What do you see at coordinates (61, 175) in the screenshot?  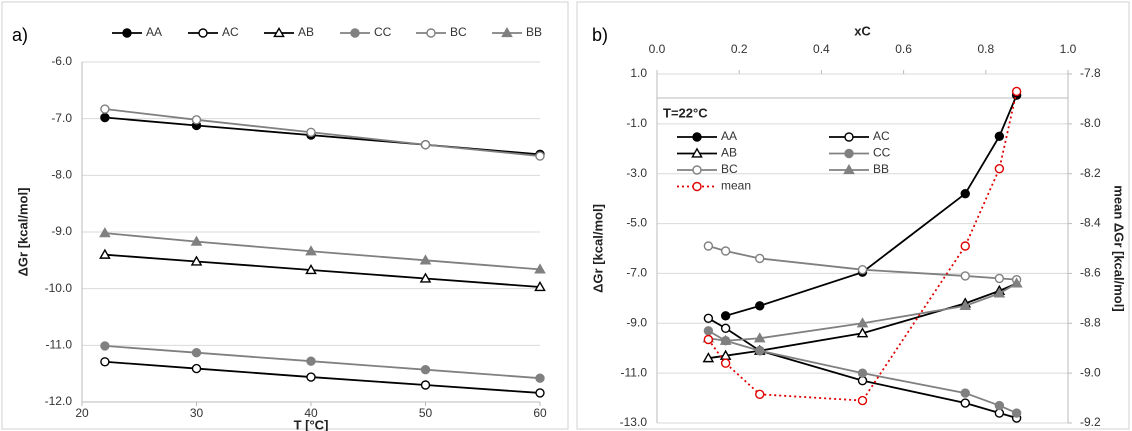 I see `y-tick-label: -8.0` at bounding box center [61, 175].